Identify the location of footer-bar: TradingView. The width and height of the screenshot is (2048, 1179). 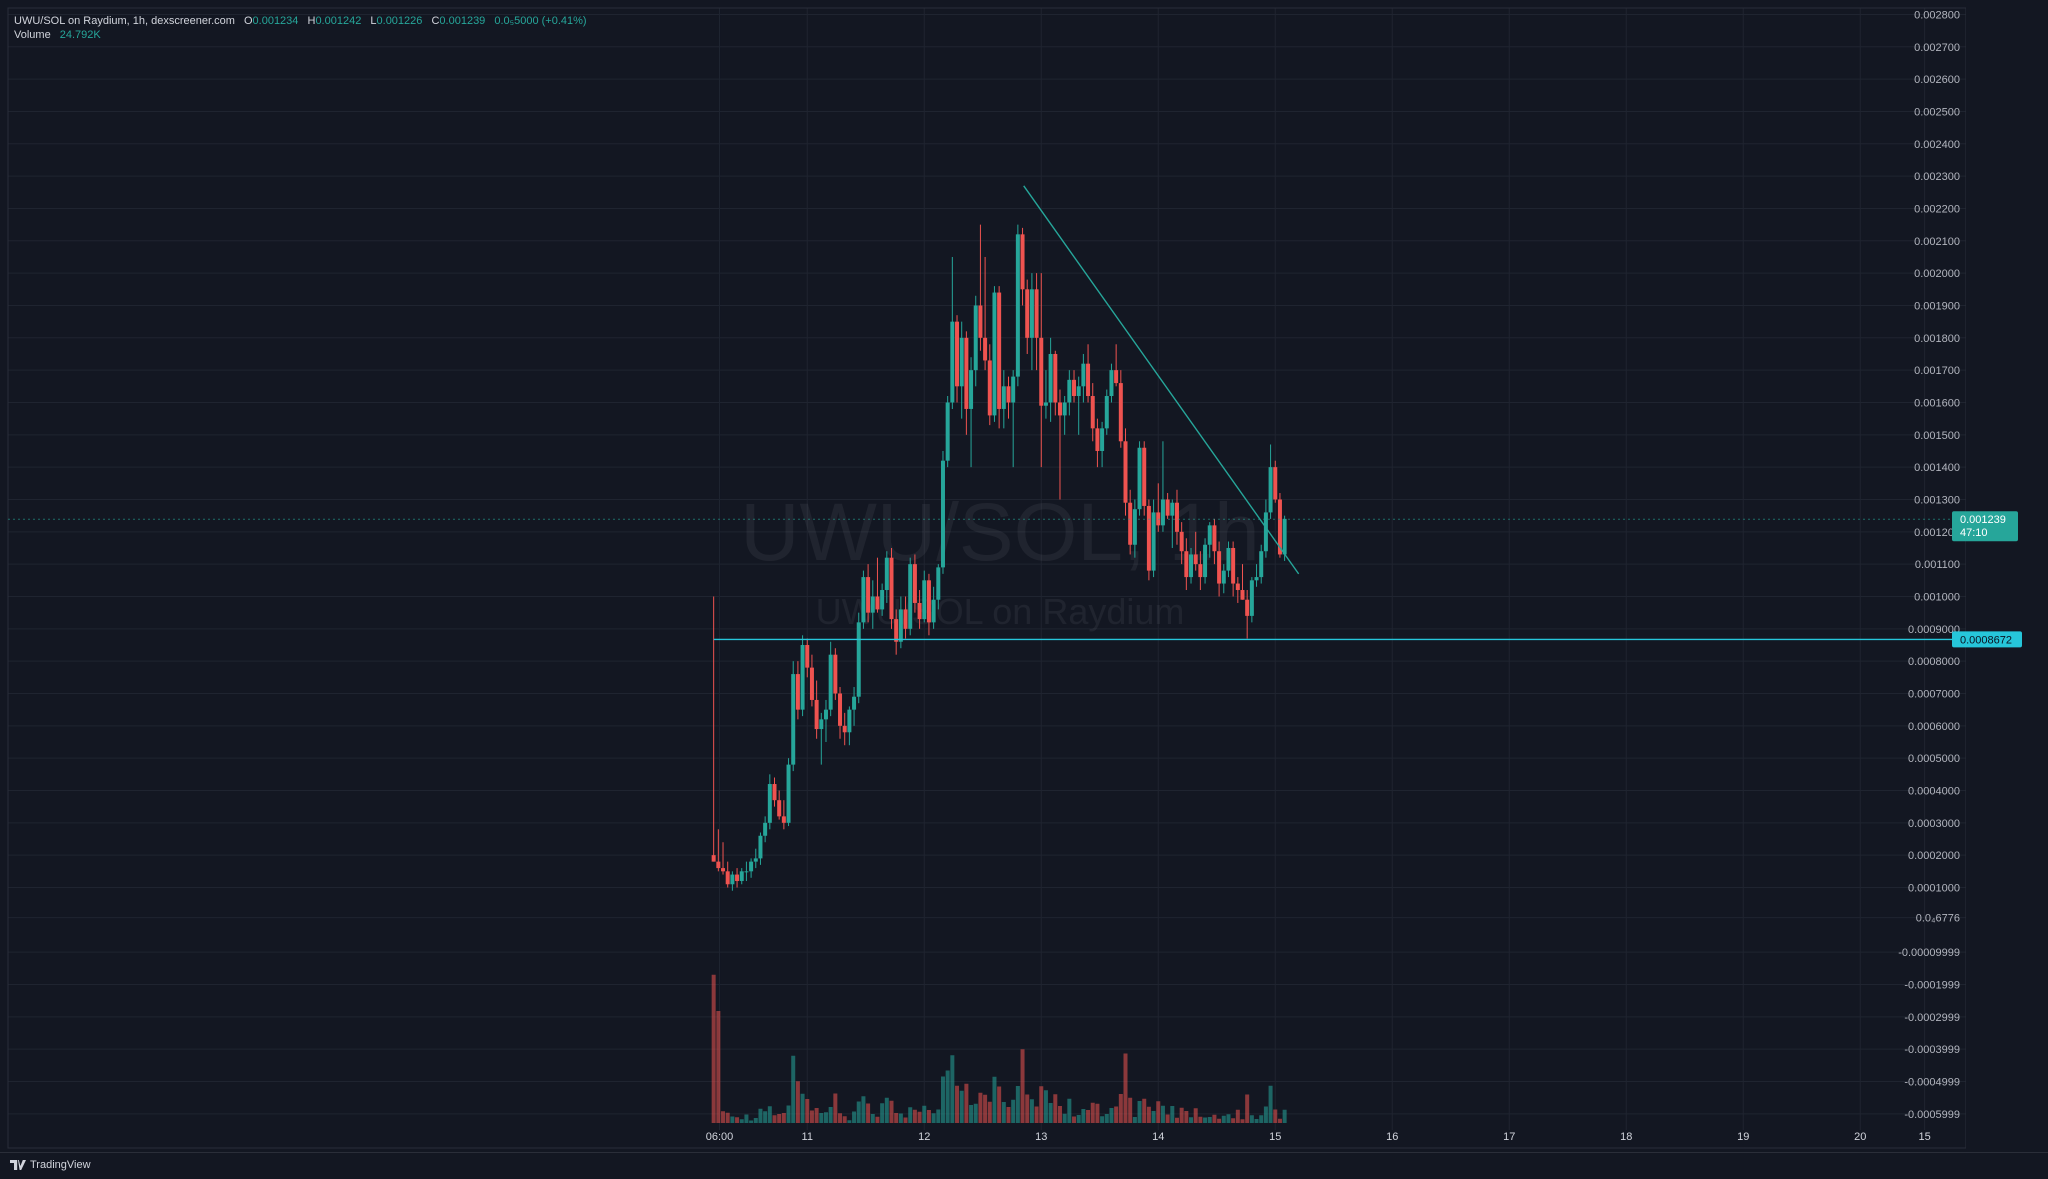
(1024, 1165).